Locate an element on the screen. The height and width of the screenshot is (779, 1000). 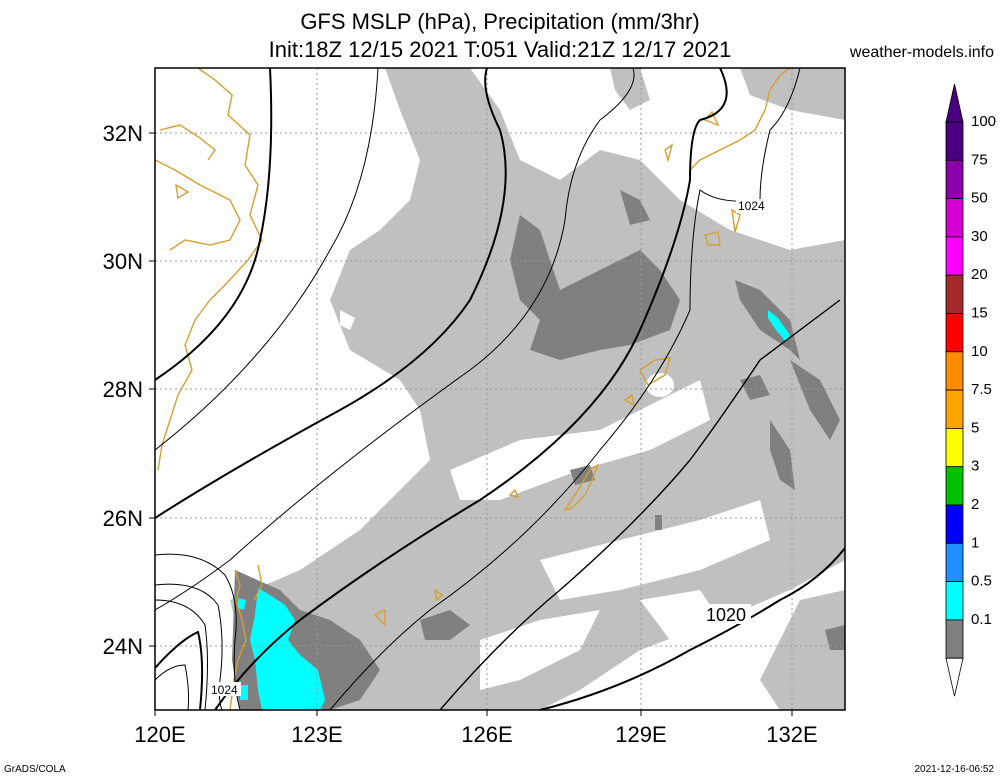
legend-level-label: 1 is located at coordinates (975, 542).